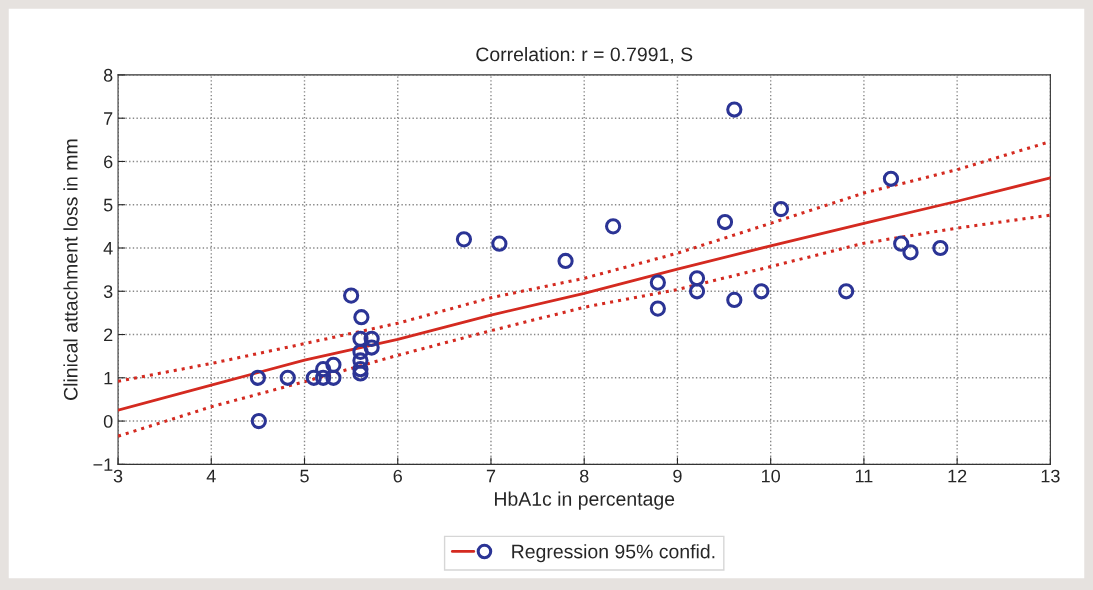 Image resolution: width=1093 pixels, height=590 pixels. I want to click on x-tick-label: 3, so click(118, 476).